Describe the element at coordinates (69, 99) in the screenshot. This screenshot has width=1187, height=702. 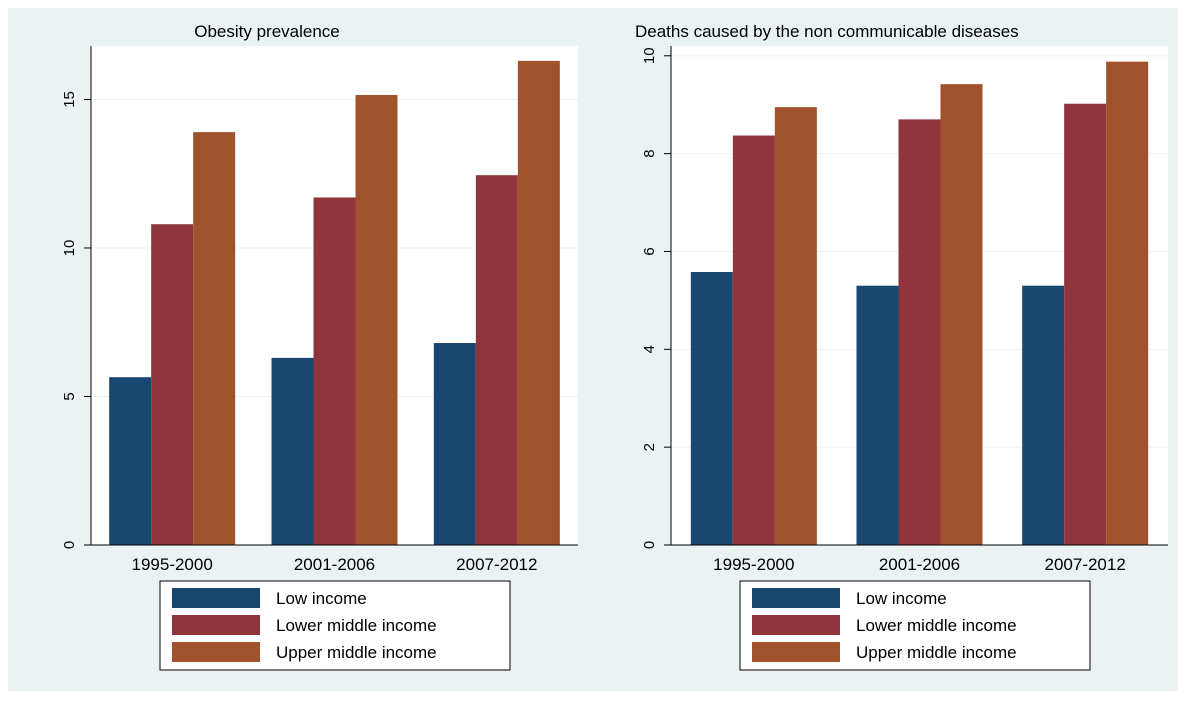
I see `y-tick-label: 15` at that location.